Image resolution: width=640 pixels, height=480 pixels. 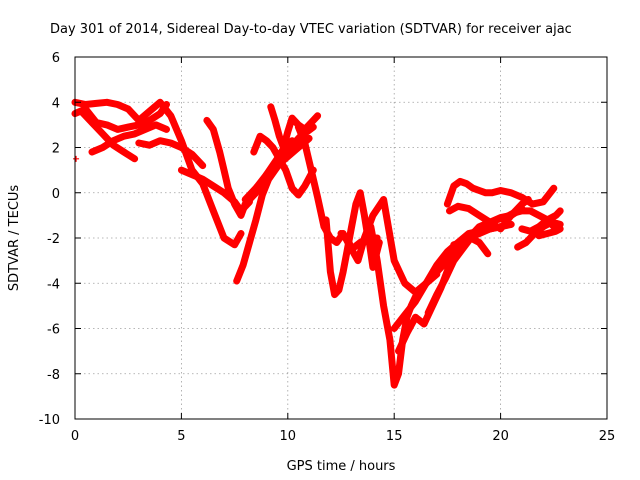 I want to click on x-tick-label: 0, so click(x=75, y=436).